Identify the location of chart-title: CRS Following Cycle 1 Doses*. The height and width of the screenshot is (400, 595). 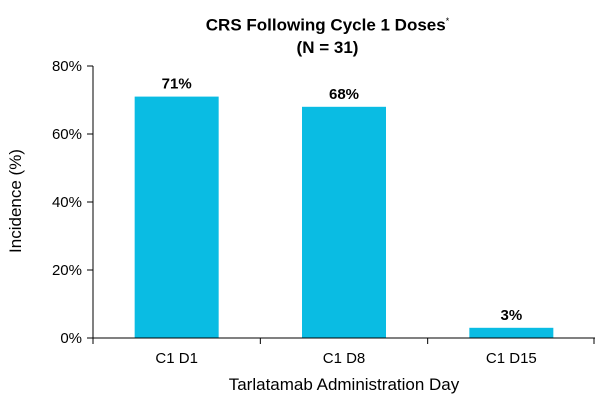
(327, 23).